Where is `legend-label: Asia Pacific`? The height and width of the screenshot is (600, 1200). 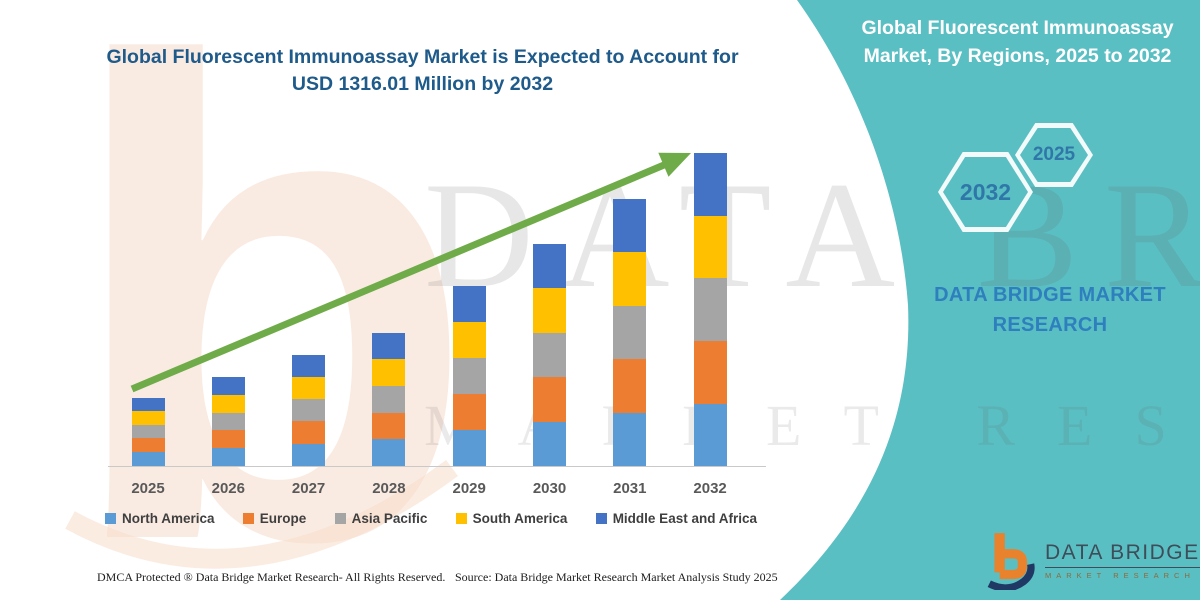 legend-label: Asia Pacific is located at coordinates (389, 518).